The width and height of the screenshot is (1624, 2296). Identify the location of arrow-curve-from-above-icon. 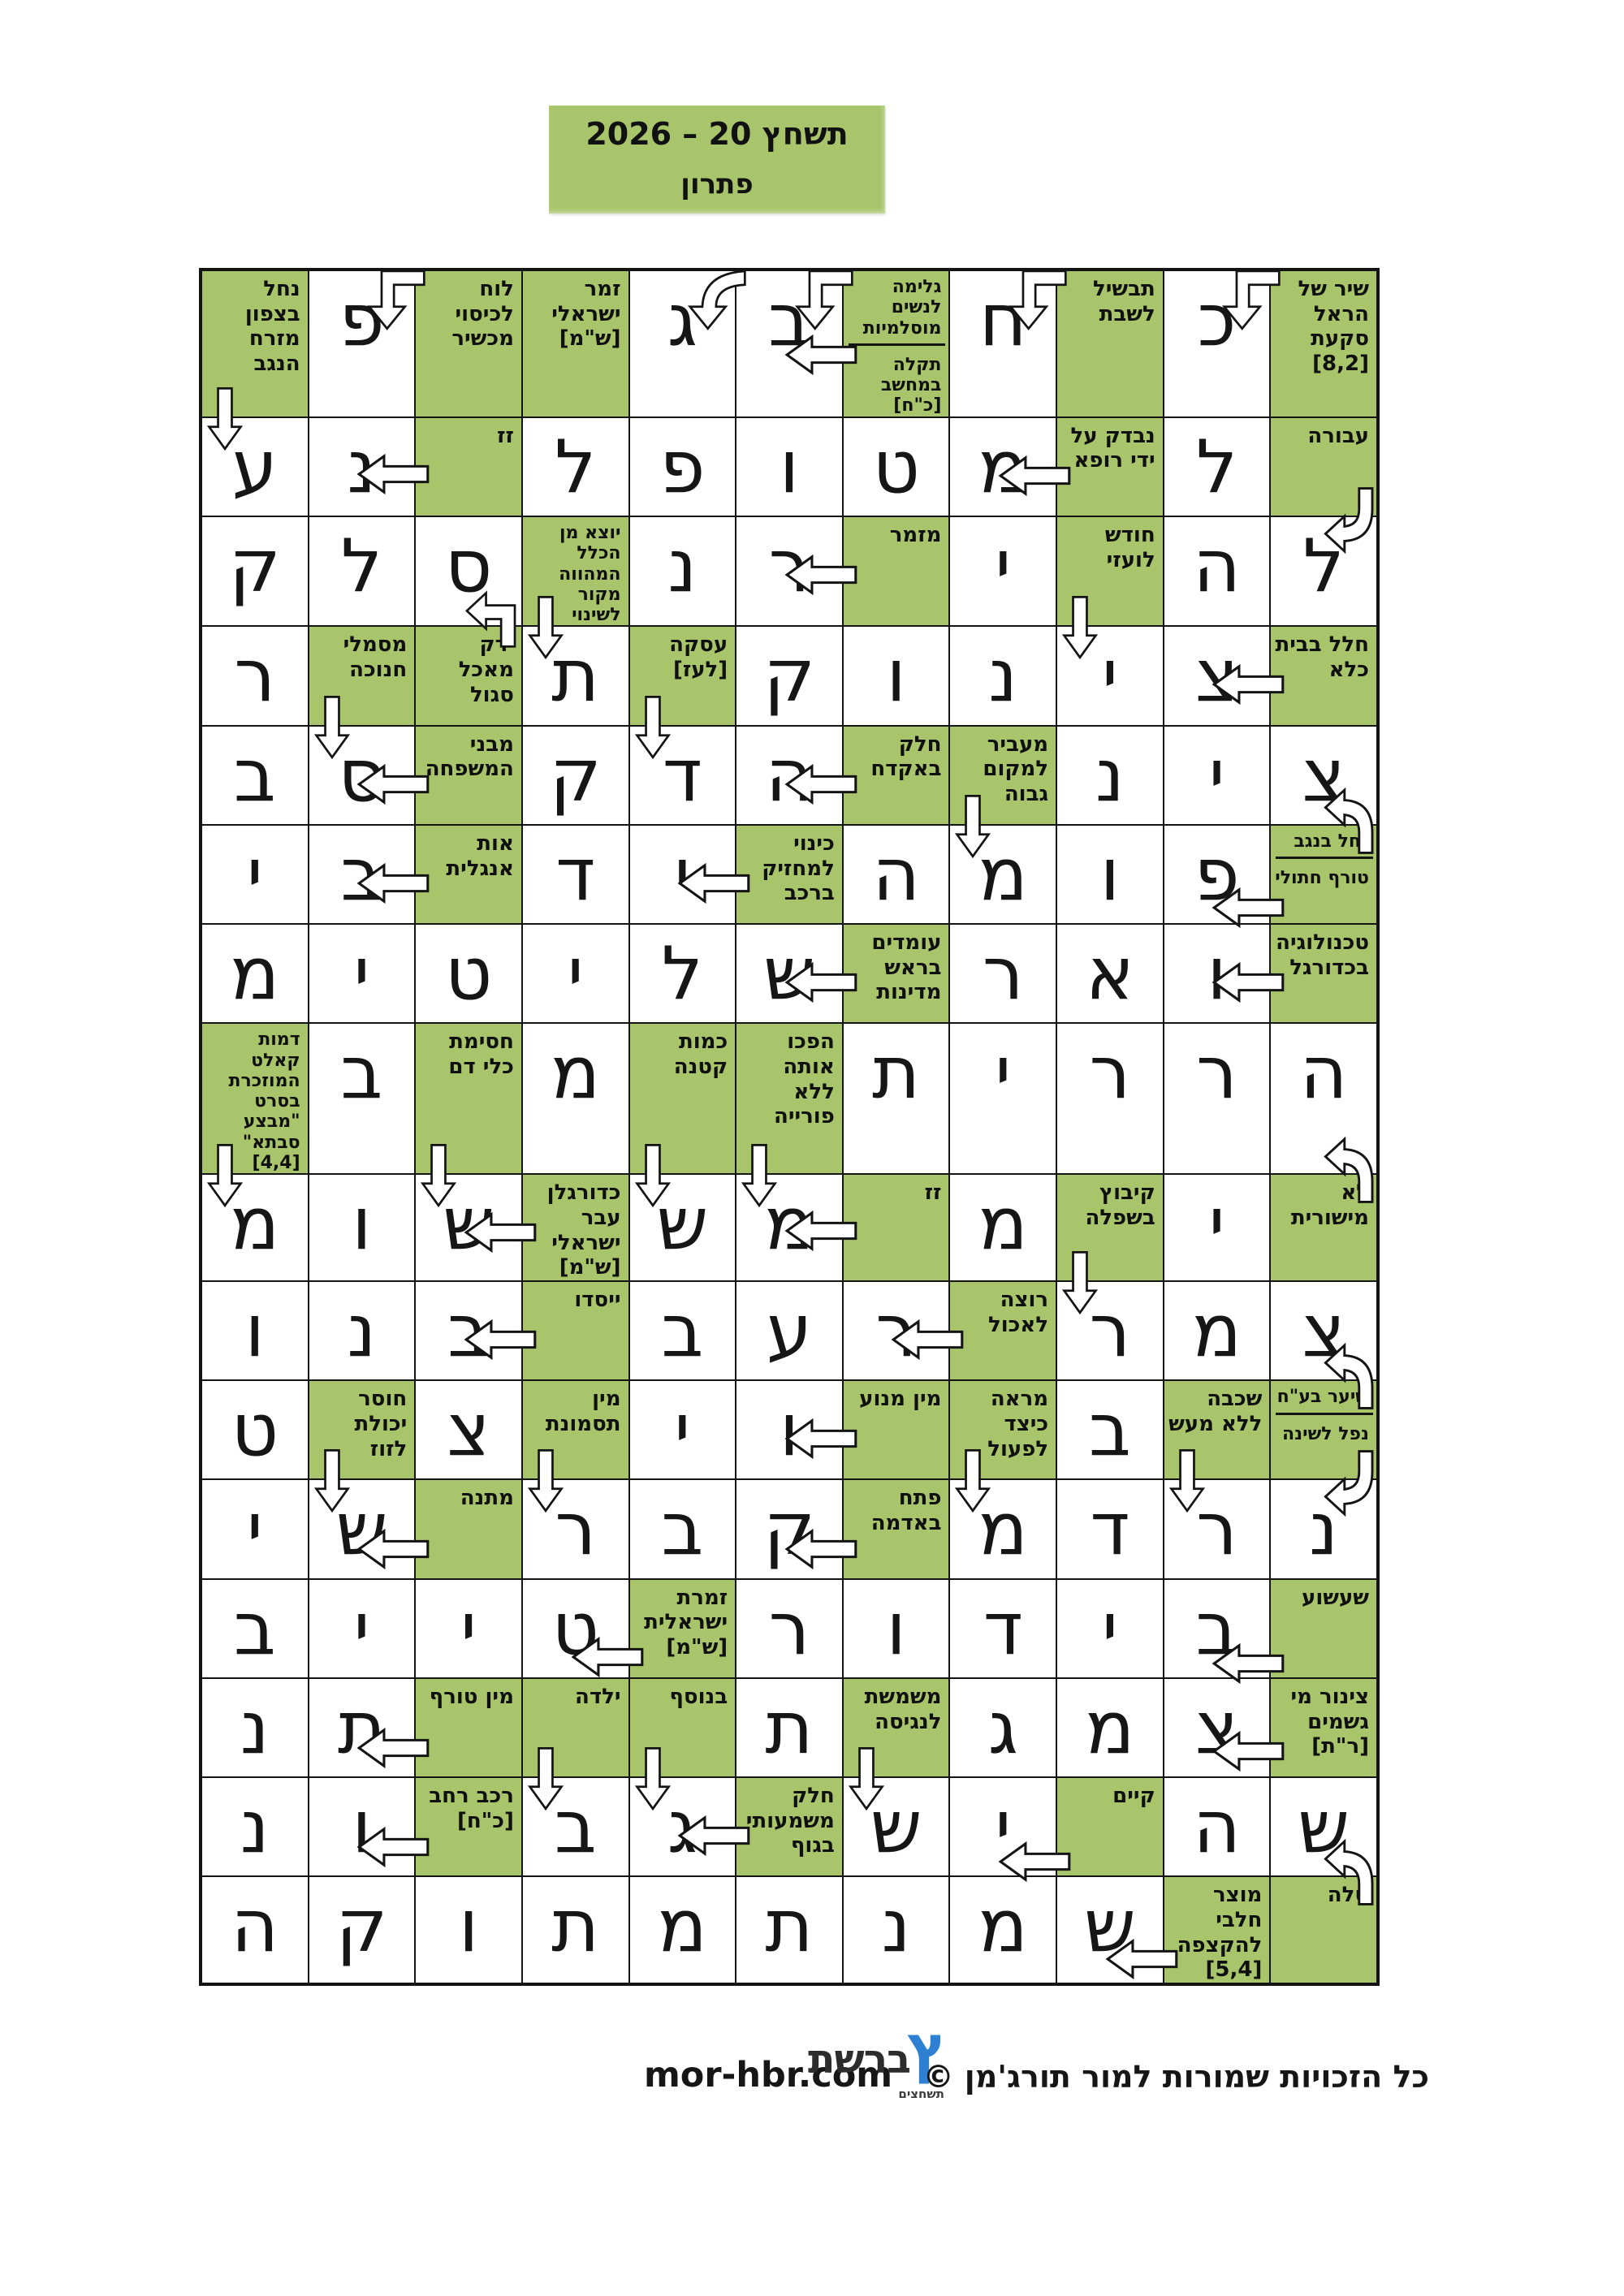
(1349, 1483).